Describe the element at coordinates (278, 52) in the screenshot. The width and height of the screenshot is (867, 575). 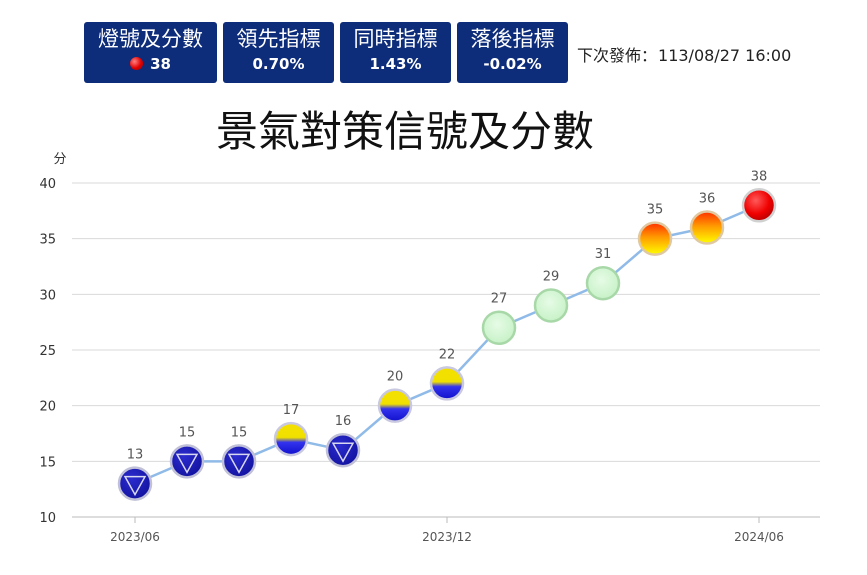
I see `leading-indicator-card: 領先指標 0.70%` at that location.